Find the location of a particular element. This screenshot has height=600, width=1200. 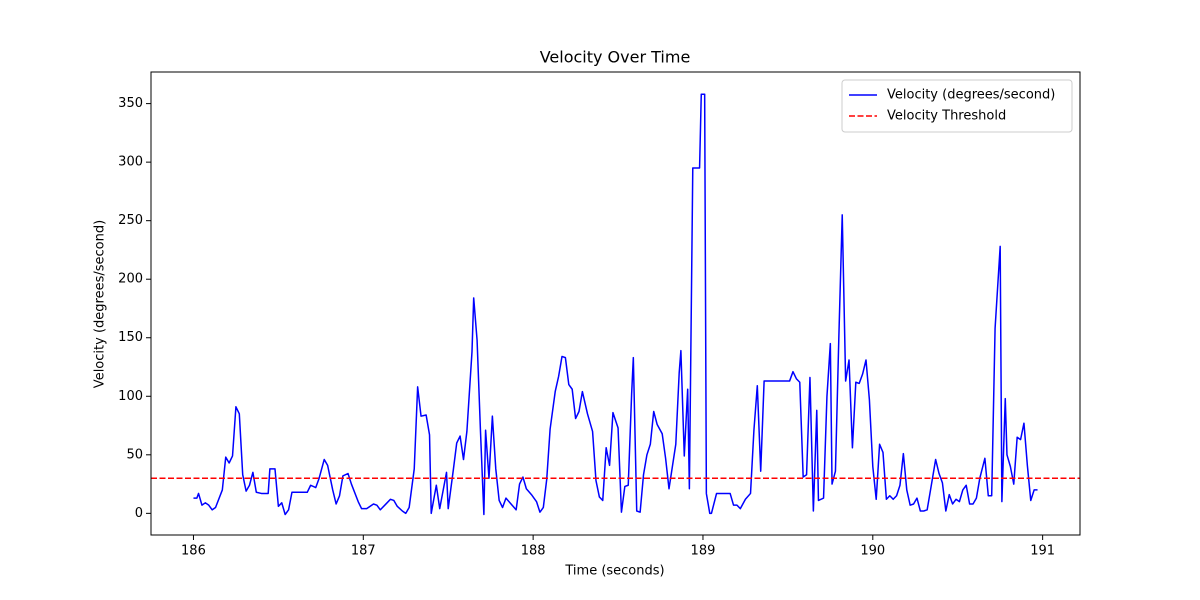

x-tick-label: 190 is located at coordinates (872, 551).